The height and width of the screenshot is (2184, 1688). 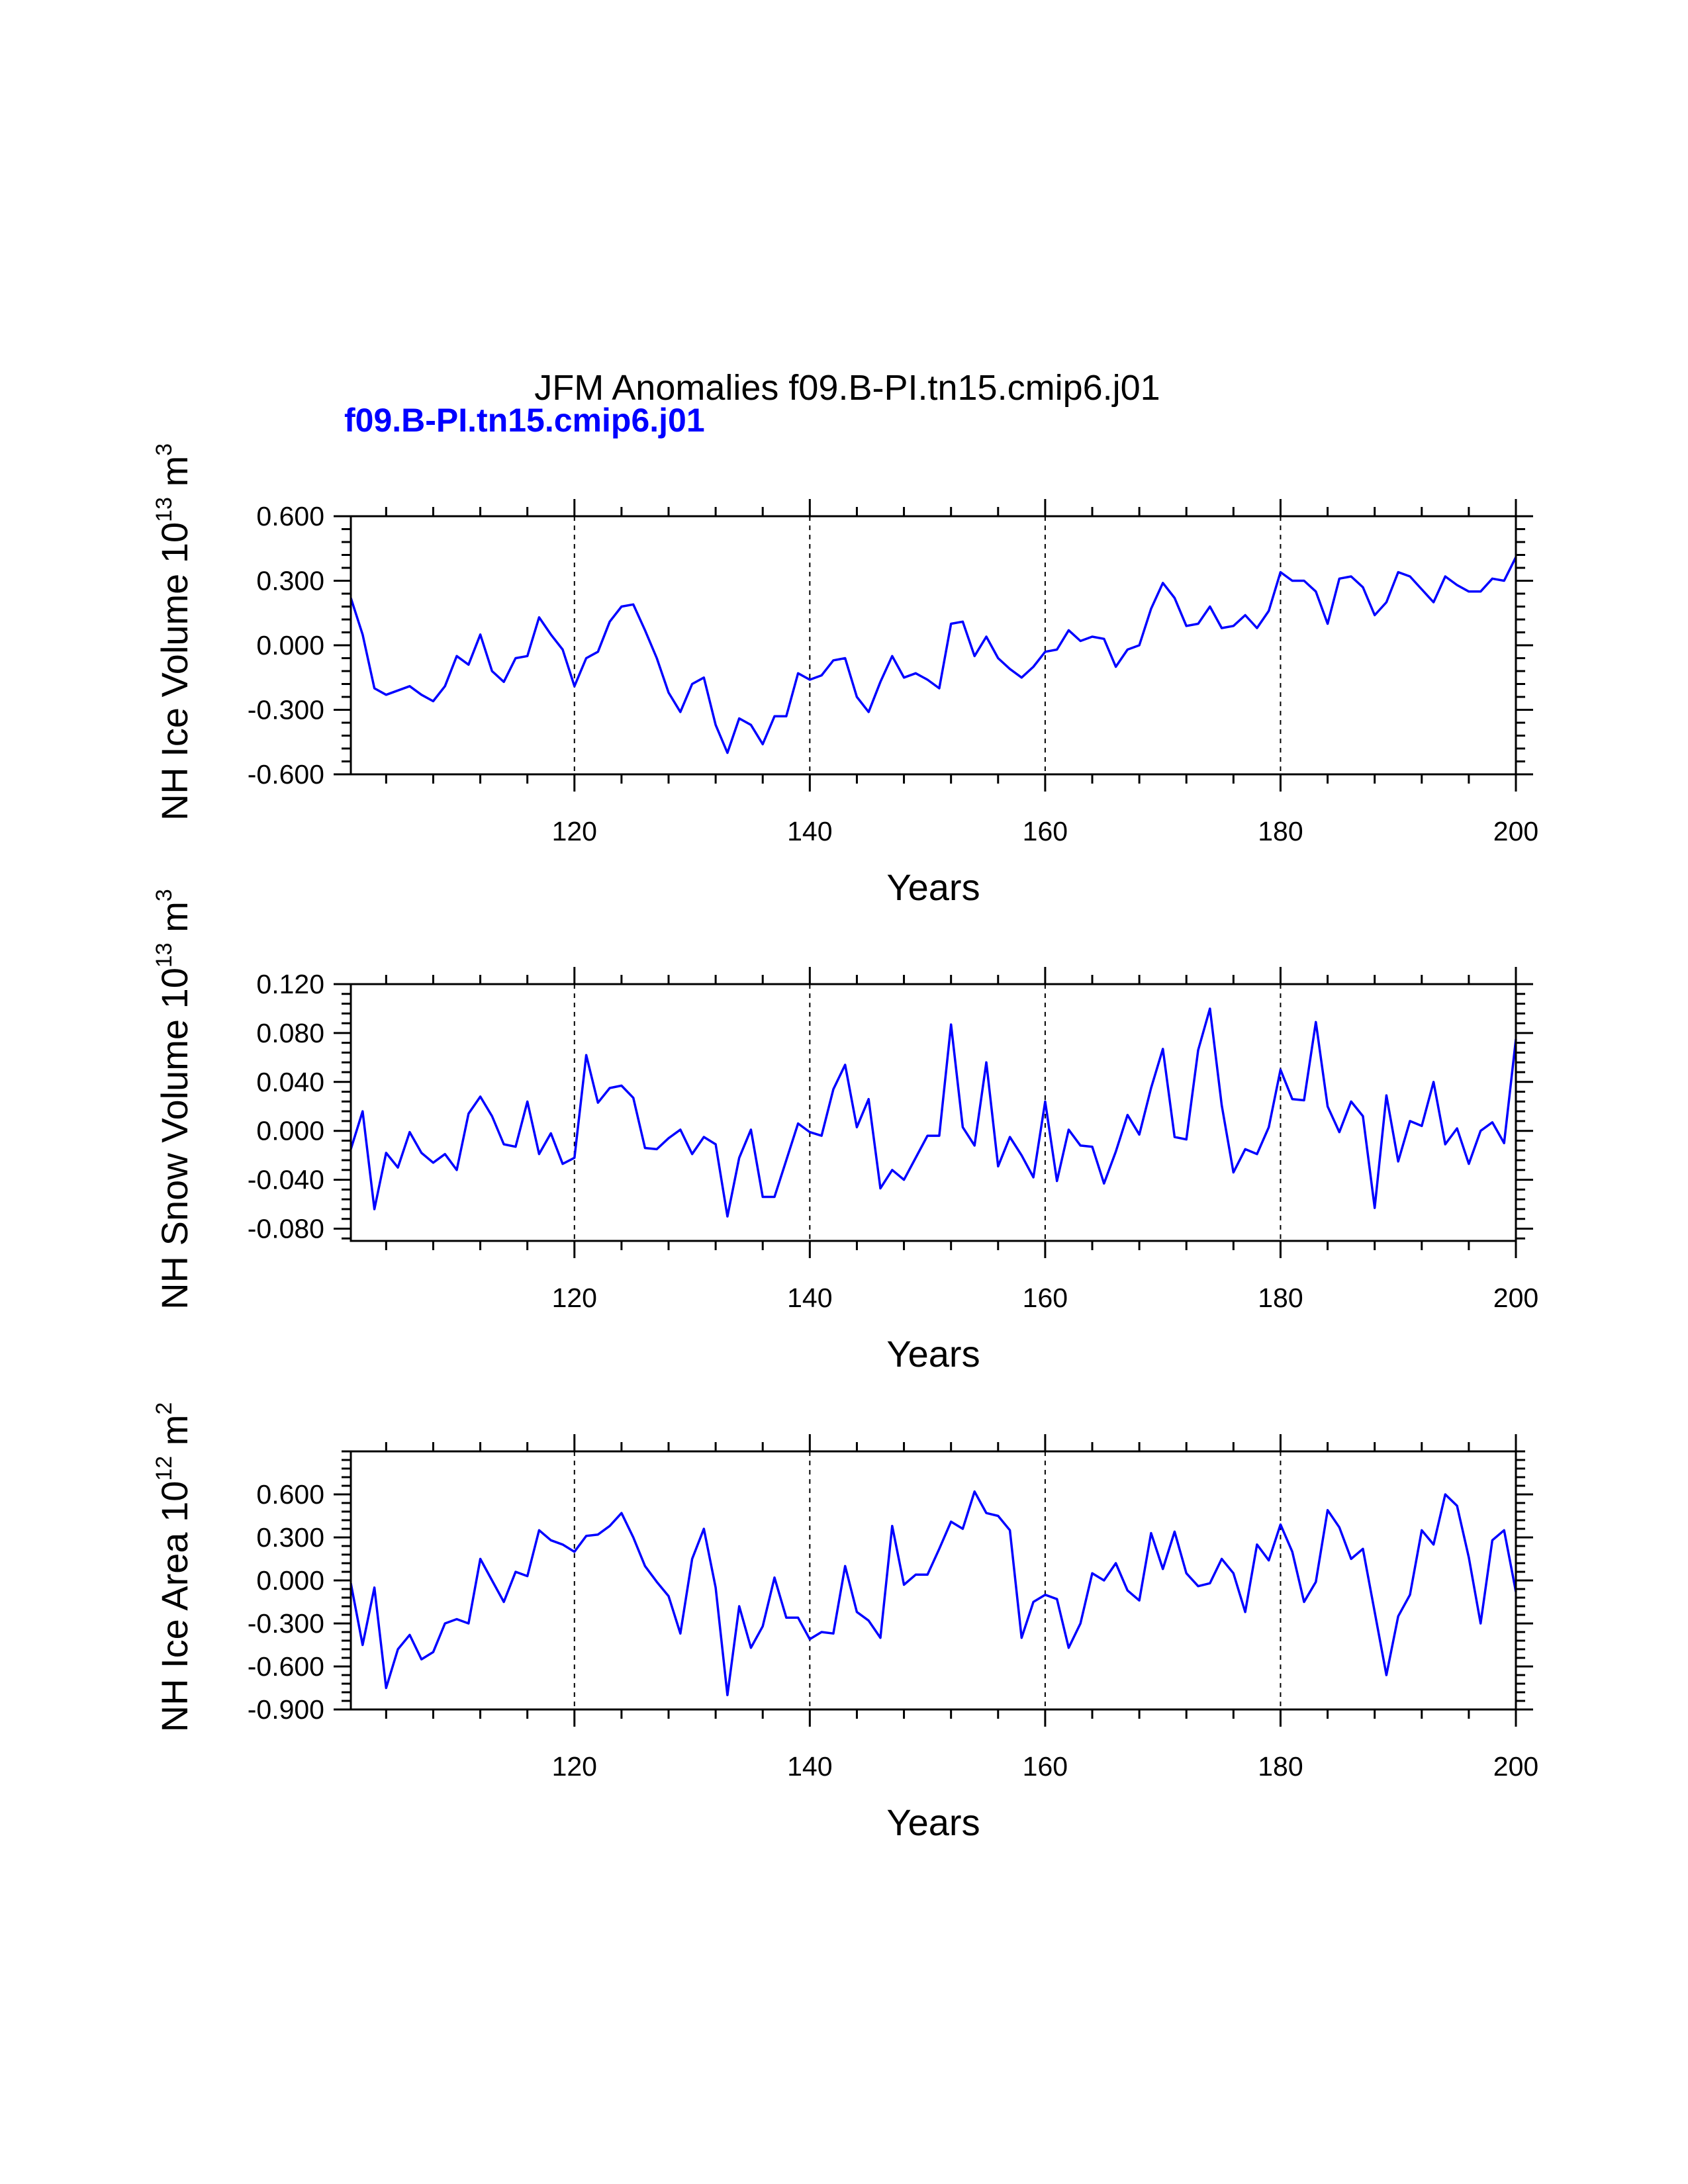 I want to click on y-tick-label: 0.080, so click(x=290, y=1033).